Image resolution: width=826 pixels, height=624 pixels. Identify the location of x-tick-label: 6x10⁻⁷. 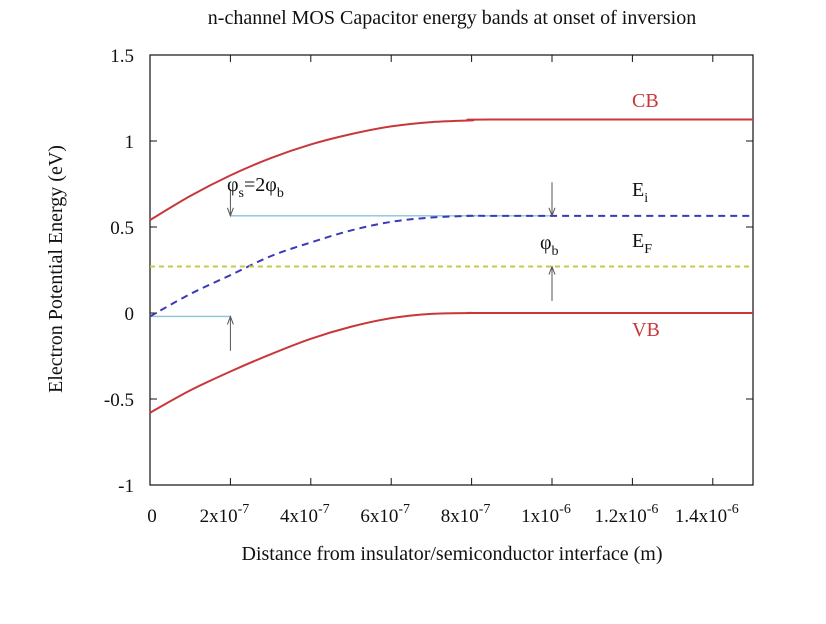
(385, 514).